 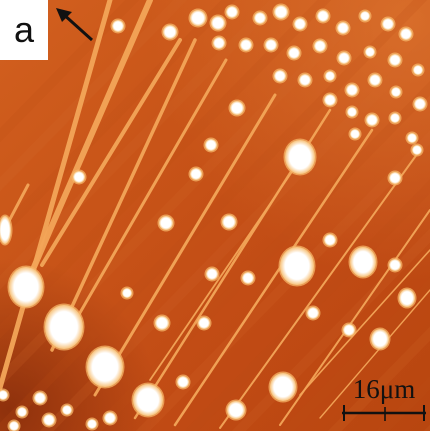 I want to click on scale-bar, so click(x=384, y=413).